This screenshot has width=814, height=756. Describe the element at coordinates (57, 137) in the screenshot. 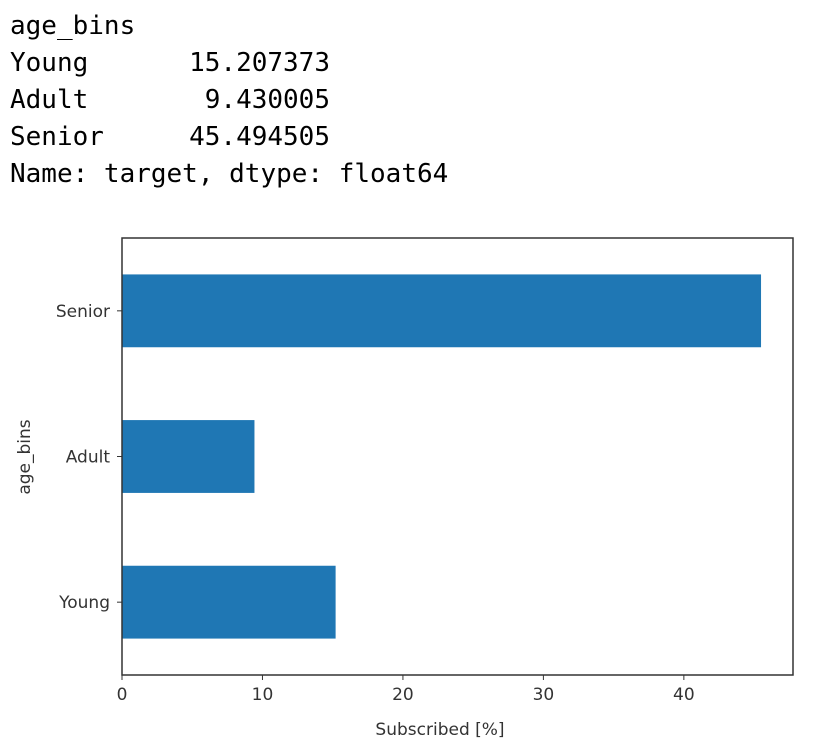

I see `row-name: Senior` at that location.